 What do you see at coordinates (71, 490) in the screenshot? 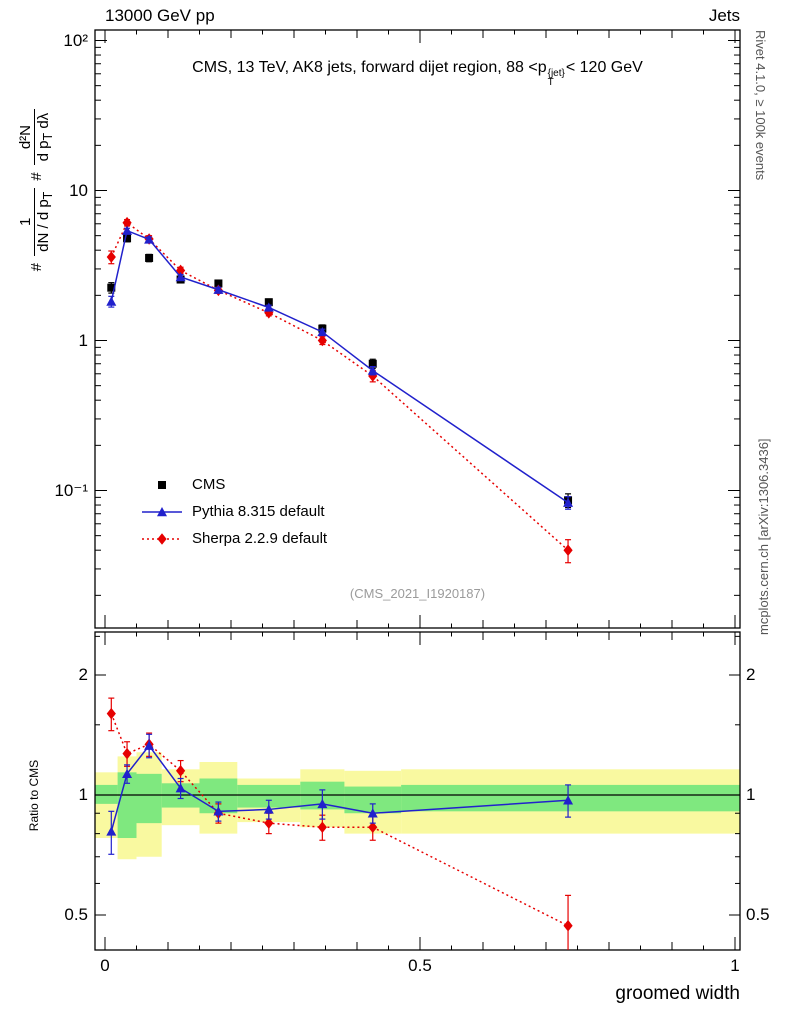
I see `y-tick-label: 10⁻¹` at bounding box center [71, 490].